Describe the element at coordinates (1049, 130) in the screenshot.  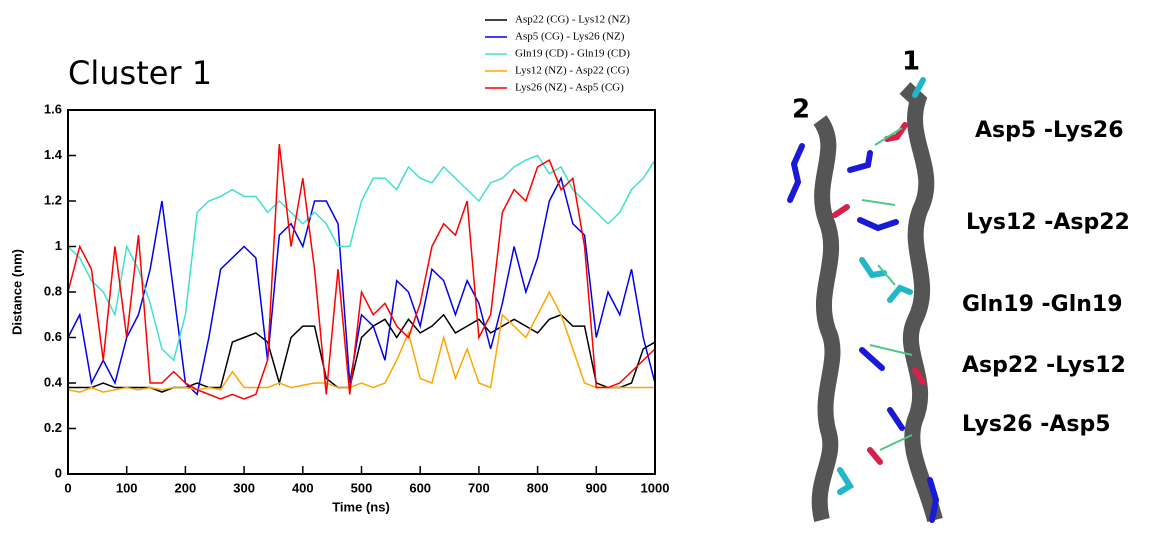
I see `pair-label: Asp5 -Lys26` at that location.